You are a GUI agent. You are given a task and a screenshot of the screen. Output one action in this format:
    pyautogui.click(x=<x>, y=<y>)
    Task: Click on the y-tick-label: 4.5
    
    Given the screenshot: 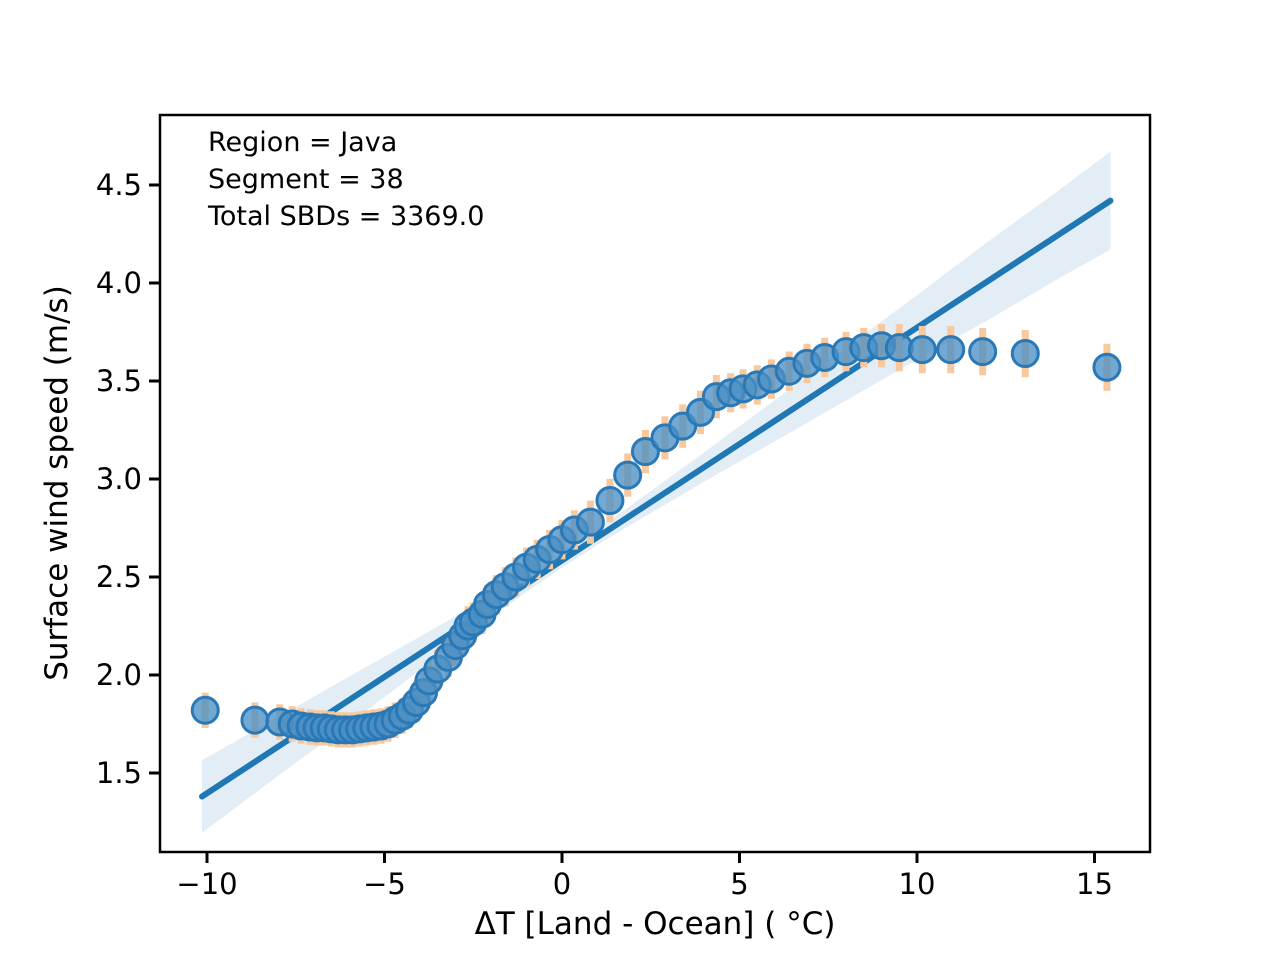 What is the action you would take?
    pyautogui.click(x=119, y=185)
    